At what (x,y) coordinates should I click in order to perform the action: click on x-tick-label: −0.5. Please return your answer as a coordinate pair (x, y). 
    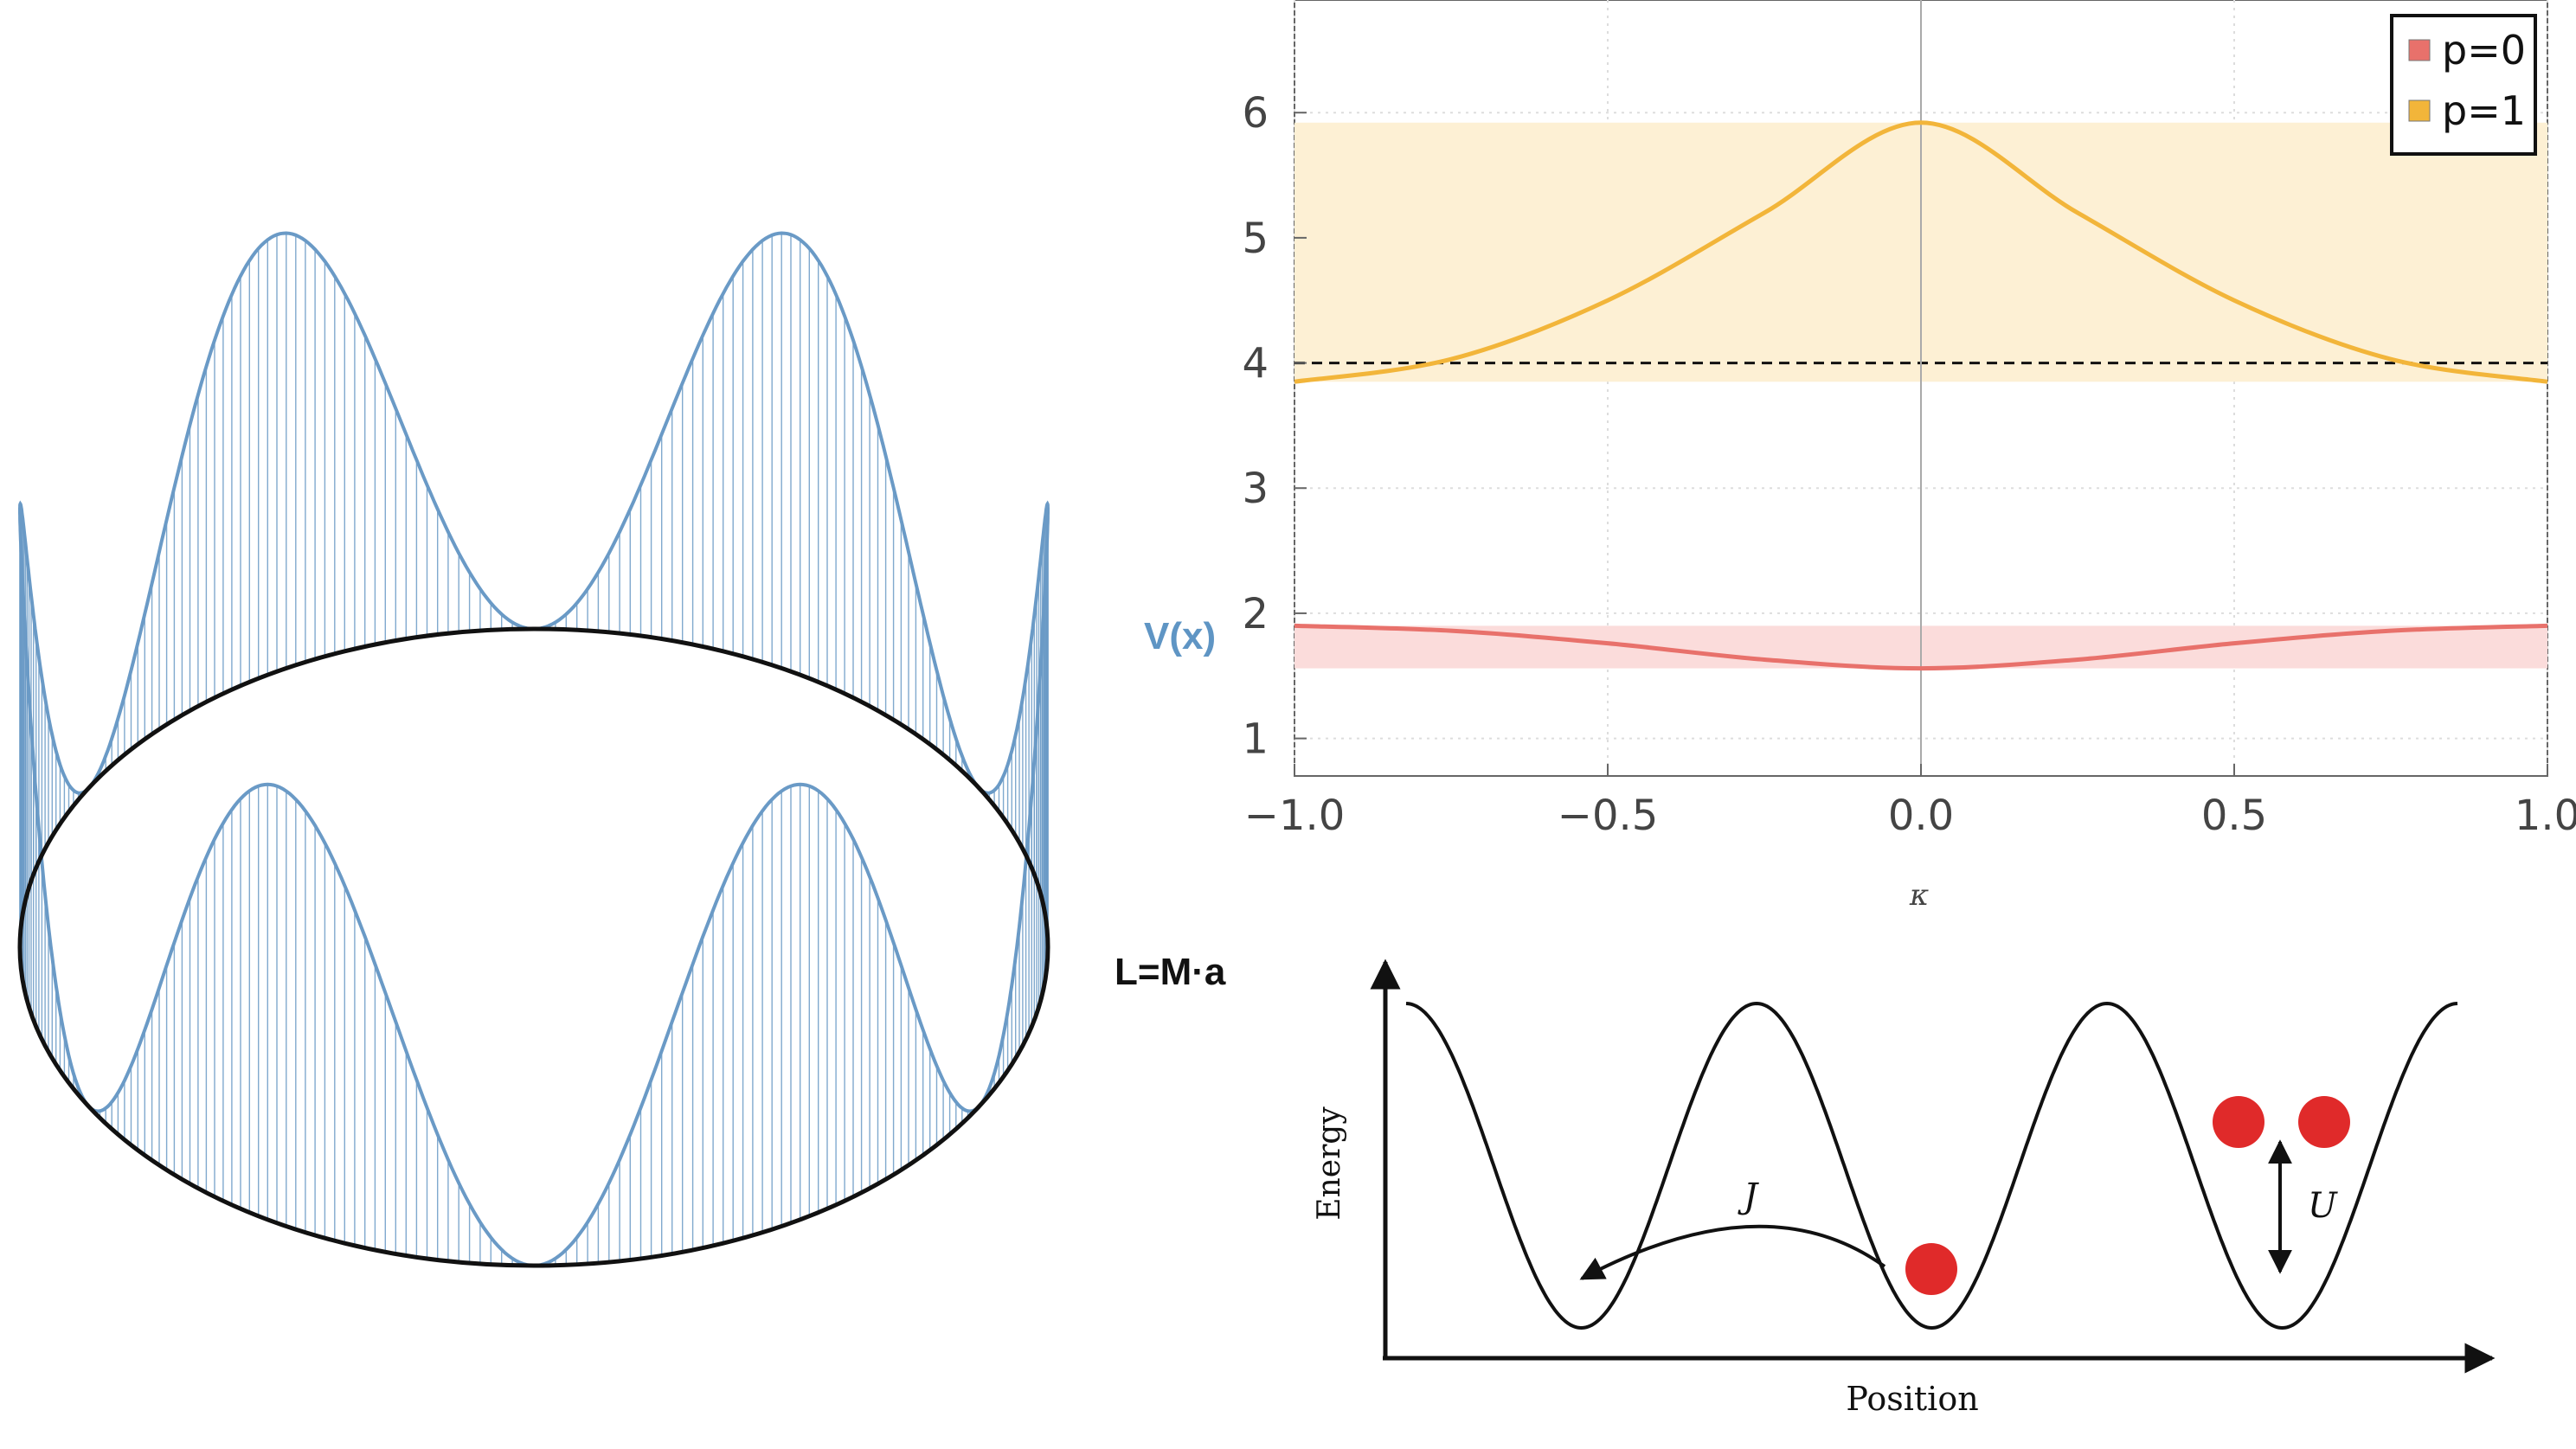
    Looking at the image, I should click on (1609, 816).